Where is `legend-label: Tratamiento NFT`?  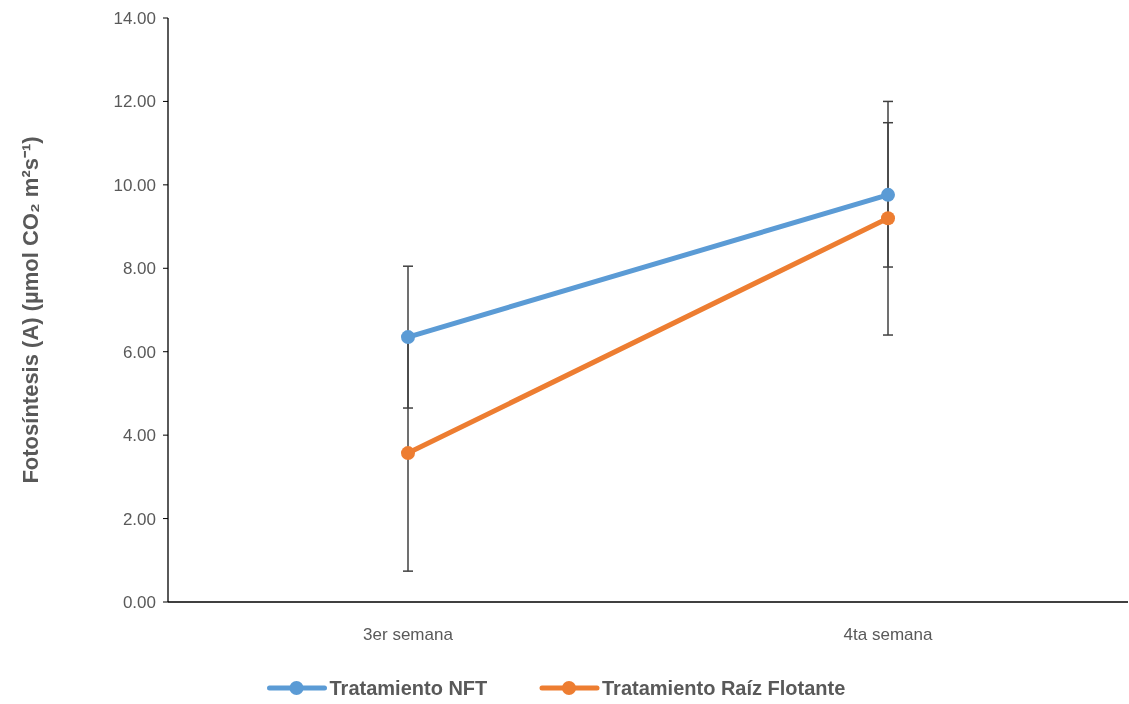
legend-label: Tratamiento NFT is located at coordinates (408, 688).